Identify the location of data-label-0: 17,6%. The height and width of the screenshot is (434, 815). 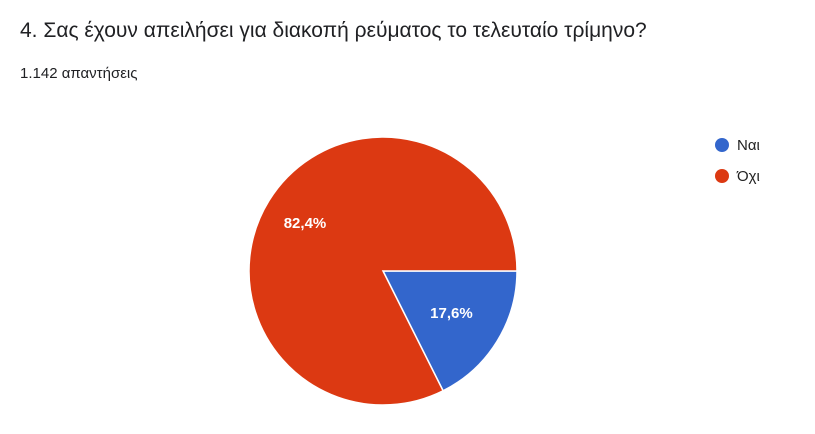
(451, 313).